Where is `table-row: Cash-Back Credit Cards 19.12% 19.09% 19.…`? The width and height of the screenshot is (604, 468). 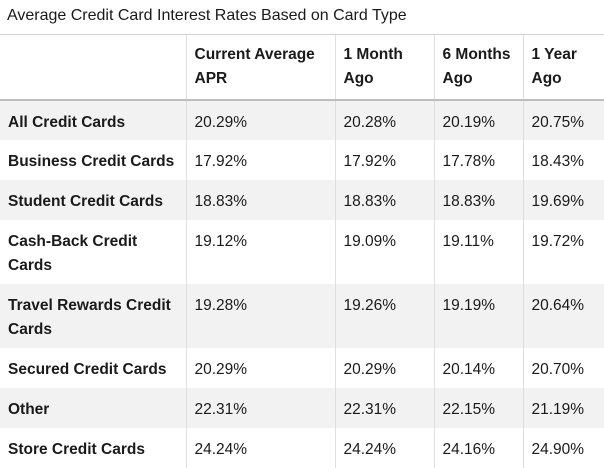
table-row: Cash-Back Credit Cards 19.12% 19.09% 19.… is located at coordinates (302, 251).